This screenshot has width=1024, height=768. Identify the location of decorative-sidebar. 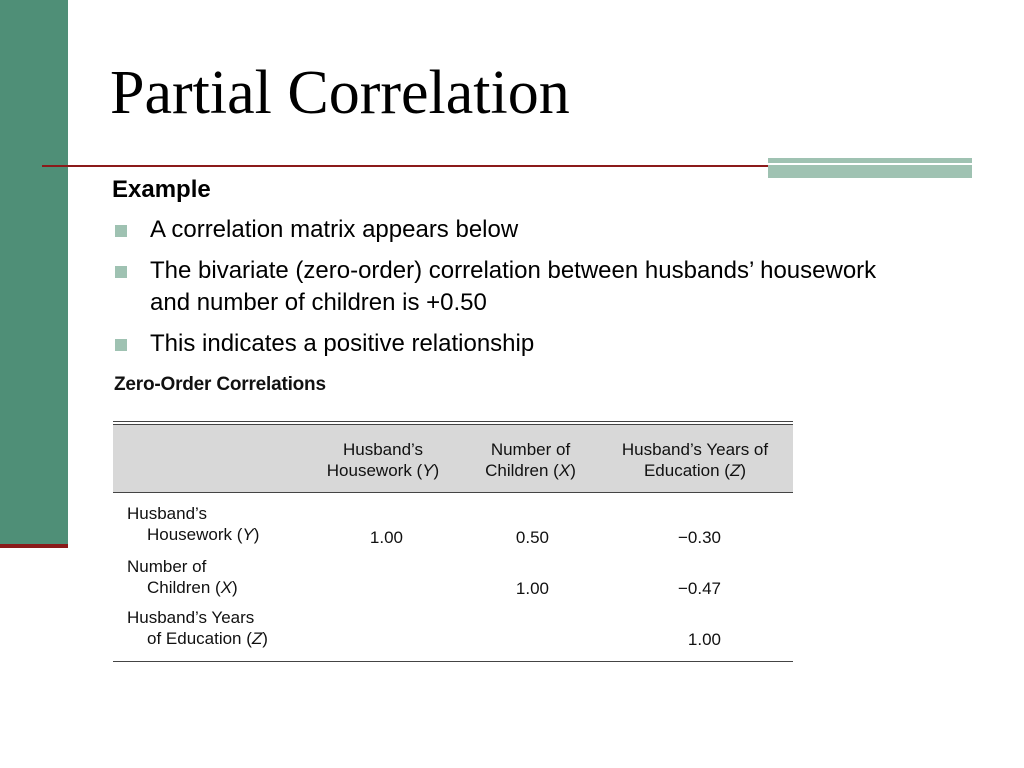
(34, 272).